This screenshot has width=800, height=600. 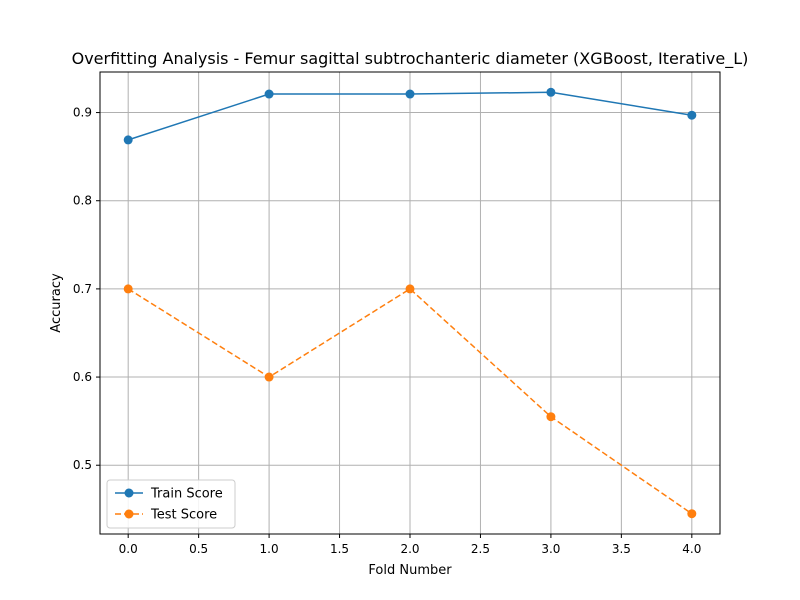 What do you see at coordinates (129, 514) in the screenshot?
I see `legend-test-score-marker` at bounding box center [129, 514].